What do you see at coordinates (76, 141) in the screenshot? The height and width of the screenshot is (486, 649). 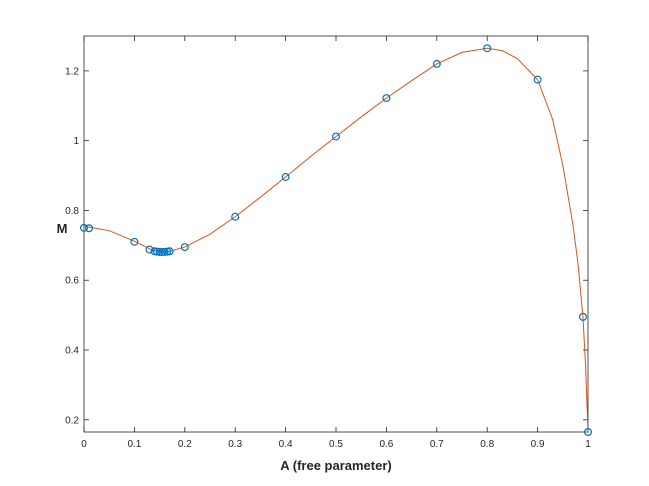 I see `y-tick-label: 1` at bounding box center [76, 141].